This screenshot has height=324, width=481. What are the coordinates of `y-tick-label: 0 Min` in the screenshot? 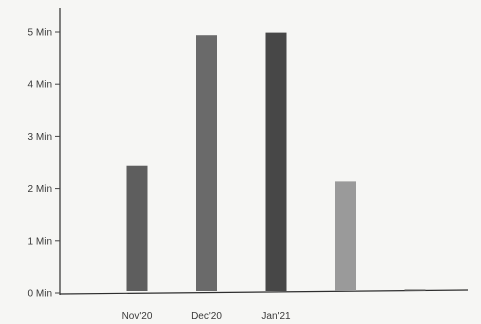 It's located at (40, 294).